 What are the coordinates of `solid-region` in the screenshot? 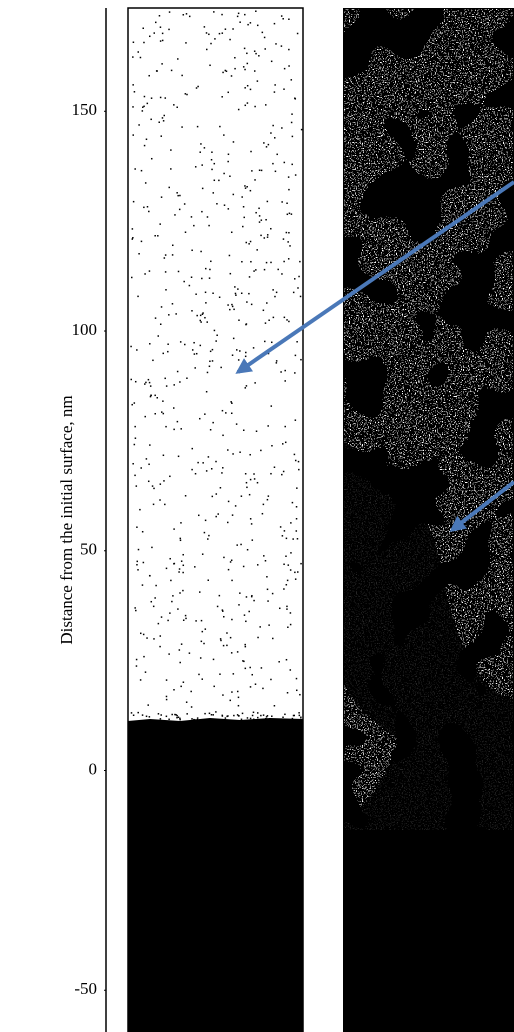 It's located at (215, 875).